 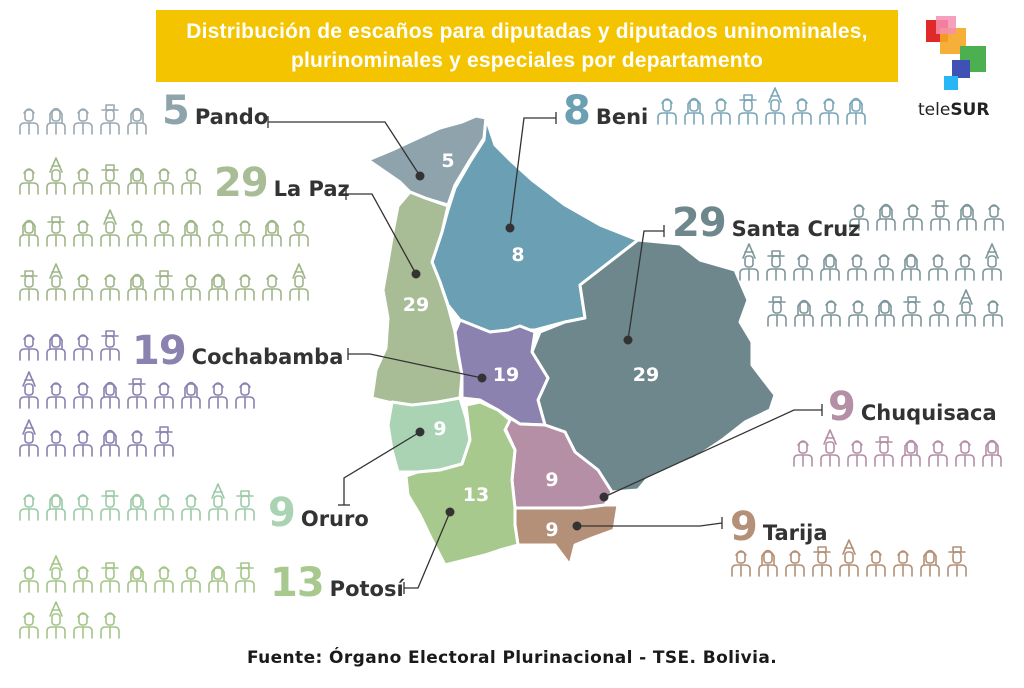 I want to click on tarija-seat-count: 9, so click(x=744, y=527).